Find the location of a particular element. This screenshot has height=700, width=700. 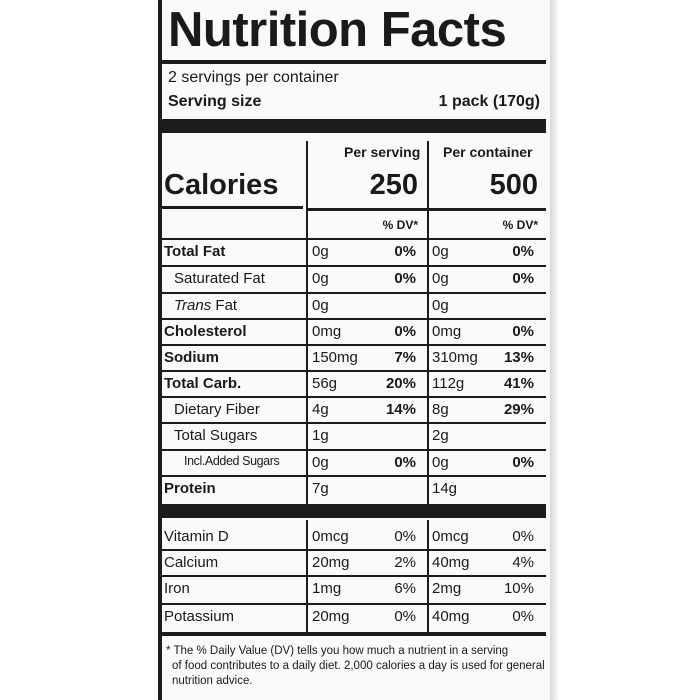

nutrient-name-text: Sodium is located at coordinates (191, 357).